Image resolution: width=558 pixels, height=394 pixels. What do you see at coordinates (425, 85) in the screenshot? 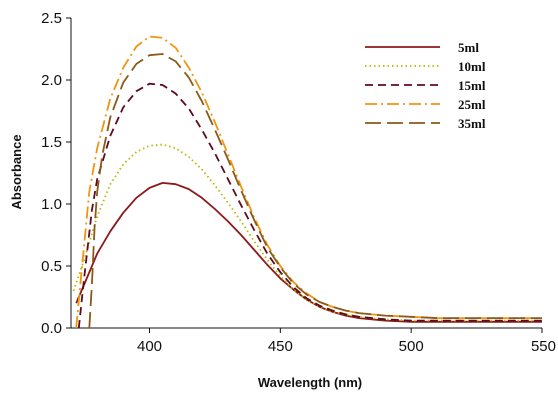
I see `legend: 5ml 10ml 15ml 25ml 35ml` at bounding box center [425, 85].